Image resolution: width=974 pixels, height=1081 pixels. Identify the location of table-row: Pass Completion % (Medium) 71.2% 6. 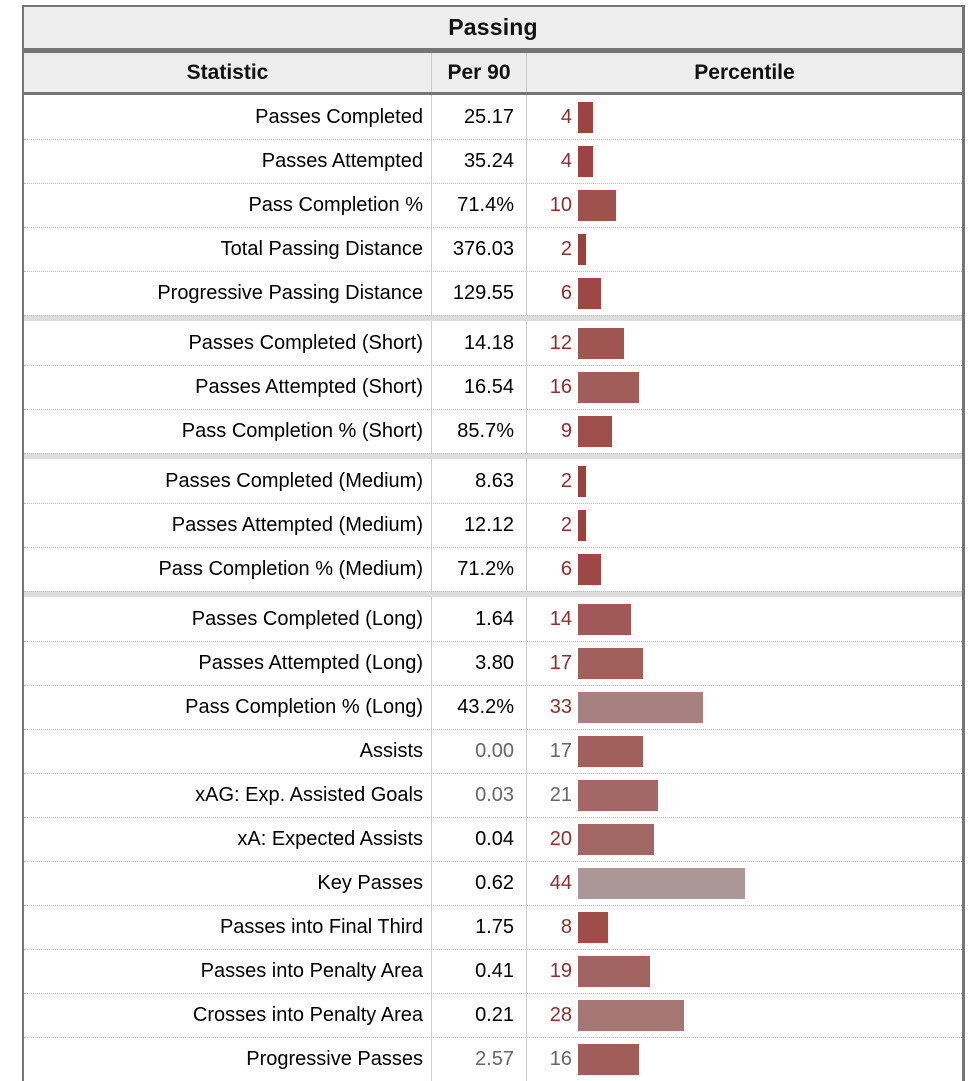
(493, 569).